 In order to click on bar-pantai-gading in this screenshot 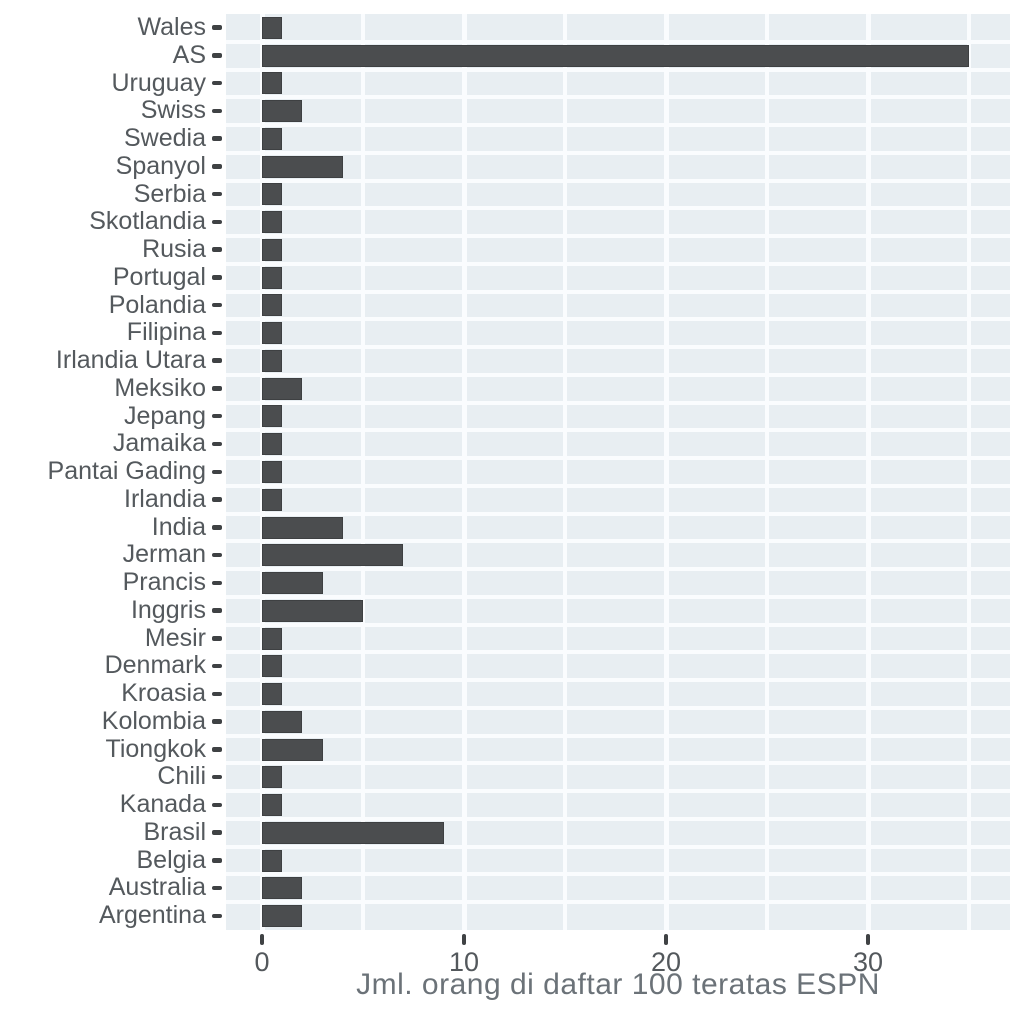, I will do `click(272, 472)`.